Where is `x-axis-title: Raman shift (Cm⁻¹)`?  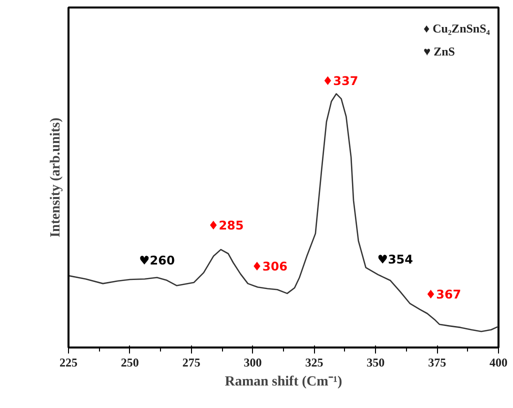
x-axis-title: Raman shift (Cm⁻¹) is located at coordinates (283, 382).